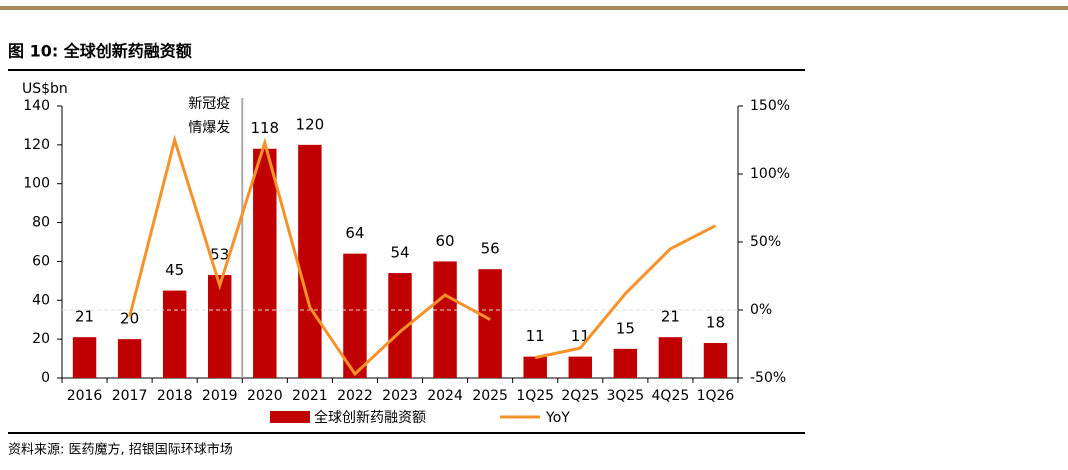  I want to click on y2-tick-label: 150%, so click(770, 106).